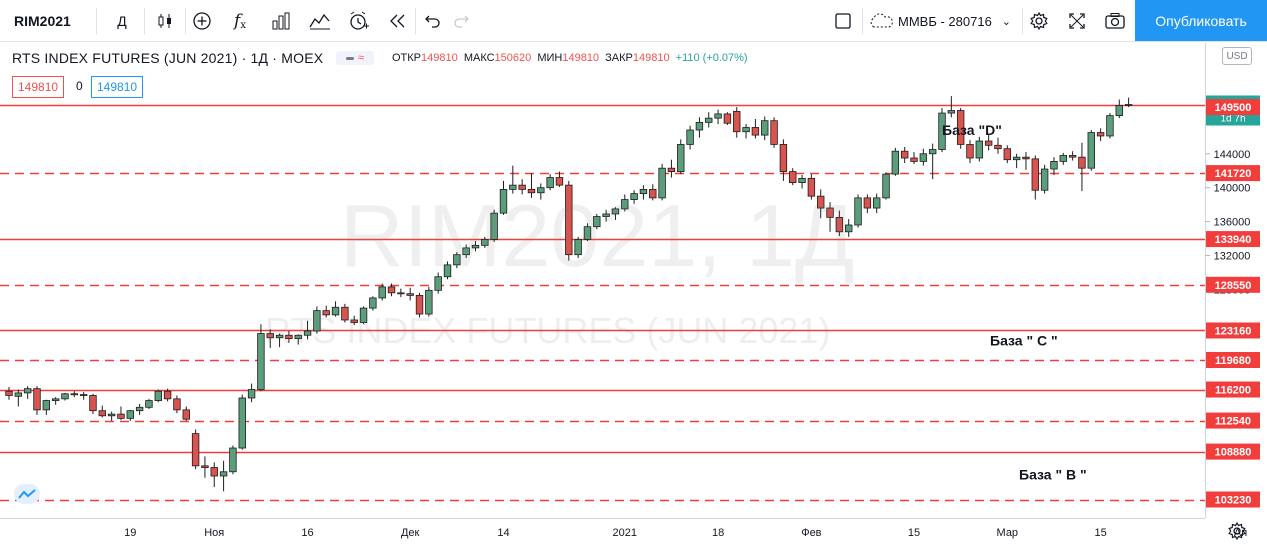 This screenshot has height=549, width=1267. I want to click on buy-price-box: 149810, so click(117, 87).